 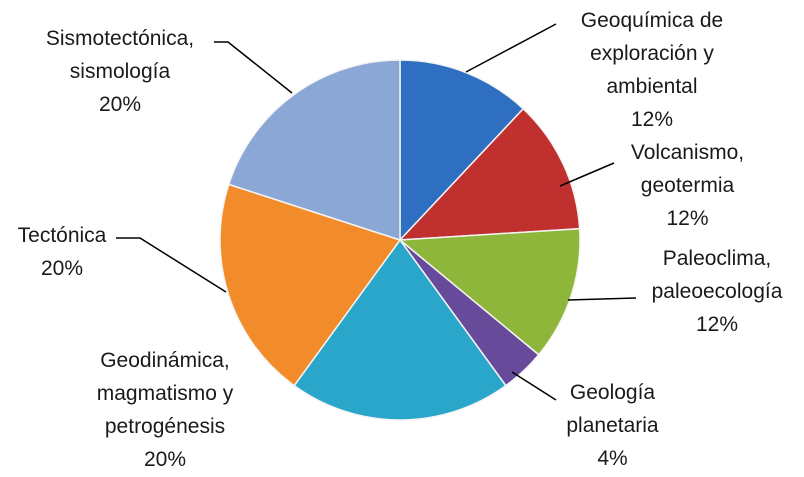 I want to click on slice-label: Geoquímica de exploración y ambiental 12%, so click(x=652, y=70).